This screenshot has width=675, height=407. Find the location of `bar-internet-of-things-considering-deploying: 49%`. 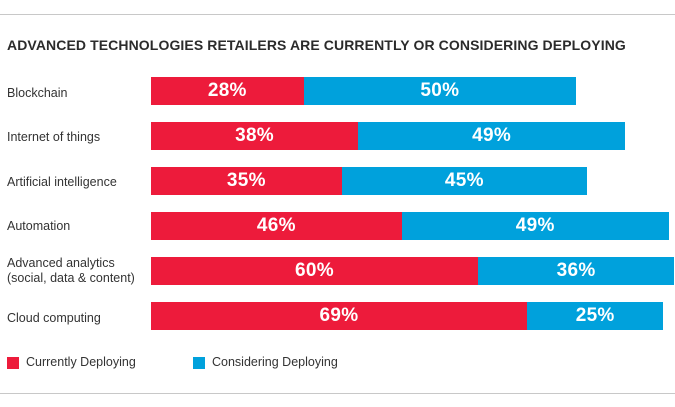

bar-internet-of-things-considering-deploying: 49% is located at coordinates (492, 136).